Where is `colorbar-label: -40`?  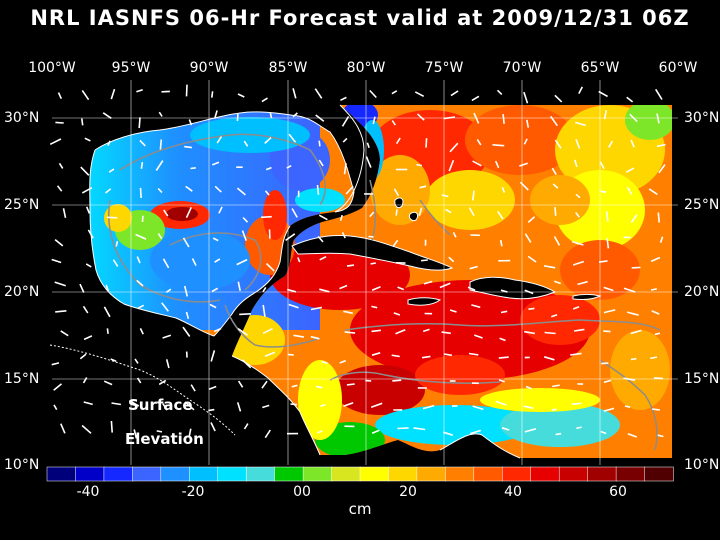 colorbar-label: -40 is located at coordinates (88, 492).